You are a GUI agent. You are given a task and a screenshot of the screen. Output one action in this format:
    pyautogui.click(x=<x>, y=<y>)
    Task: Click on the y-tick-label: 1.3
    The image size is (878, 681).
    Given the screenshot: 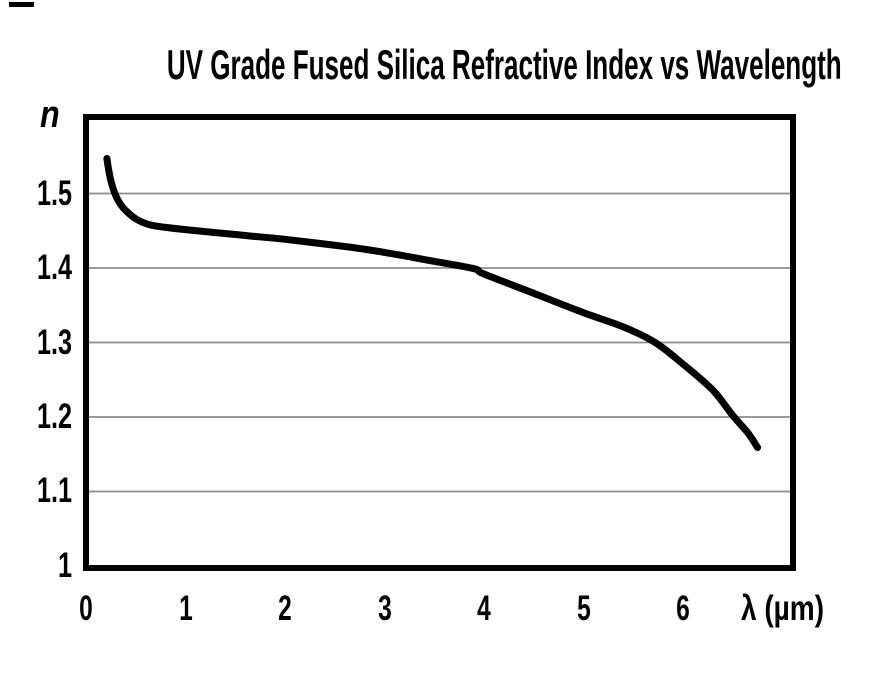 What is the action you would take?
    pyautogui.click(x=54, y=342)
    